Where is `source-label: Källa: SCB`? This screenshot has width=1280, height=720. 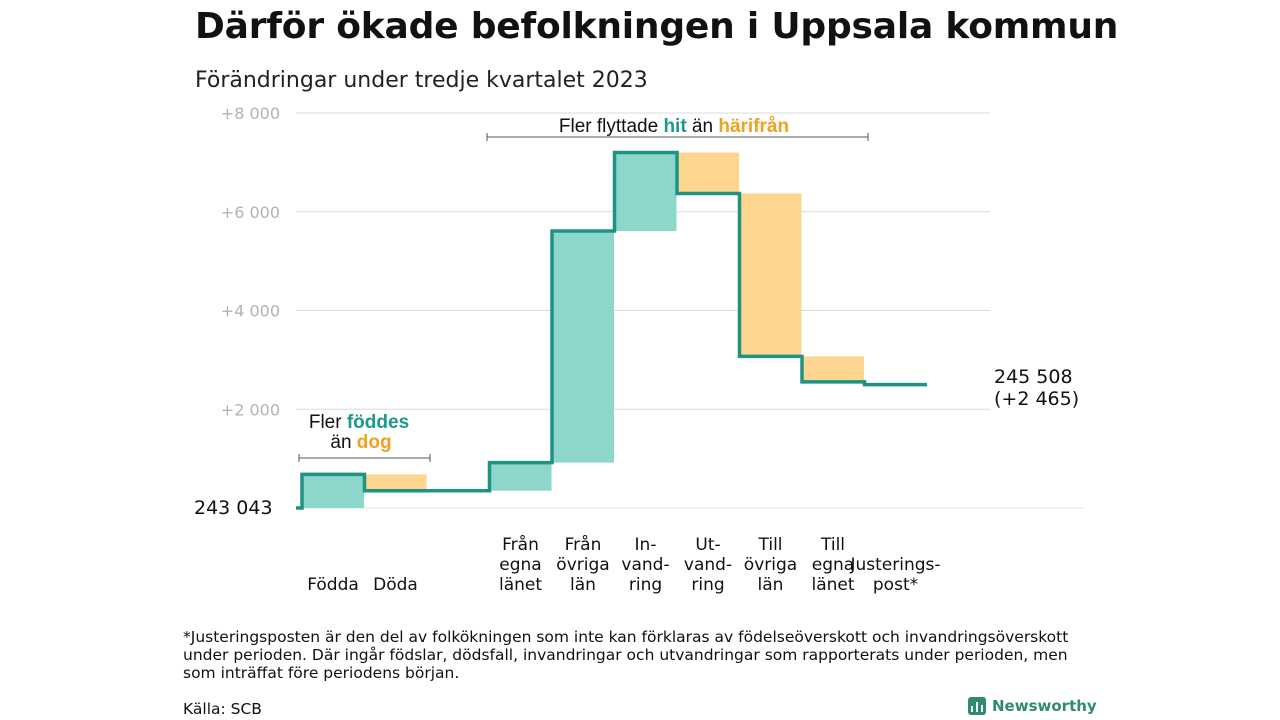 source-label: Källa: SCB is located at coordinates (222, 709).